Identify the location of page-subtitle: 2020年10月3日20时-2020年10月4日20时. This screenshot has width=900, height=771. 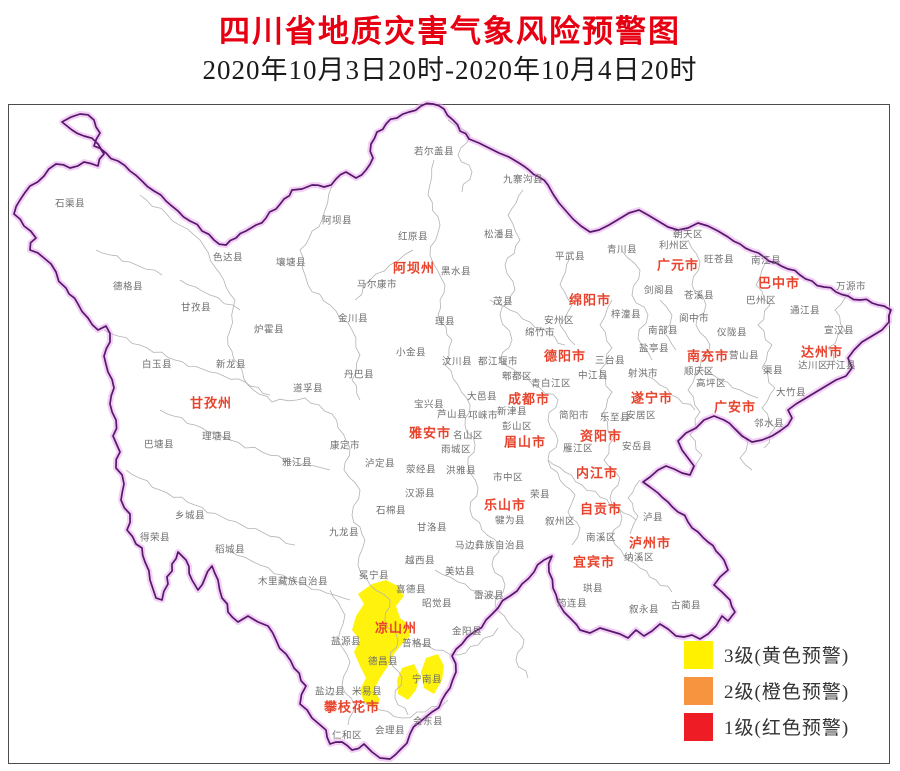
(450, 70).